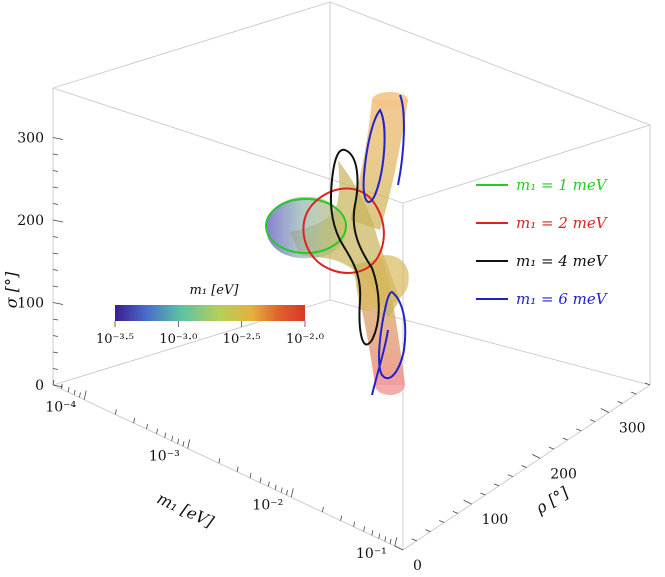  Describe the element at coordinates (389, 343) in the screenshot. I see `contour-6mev-lower` at that location.